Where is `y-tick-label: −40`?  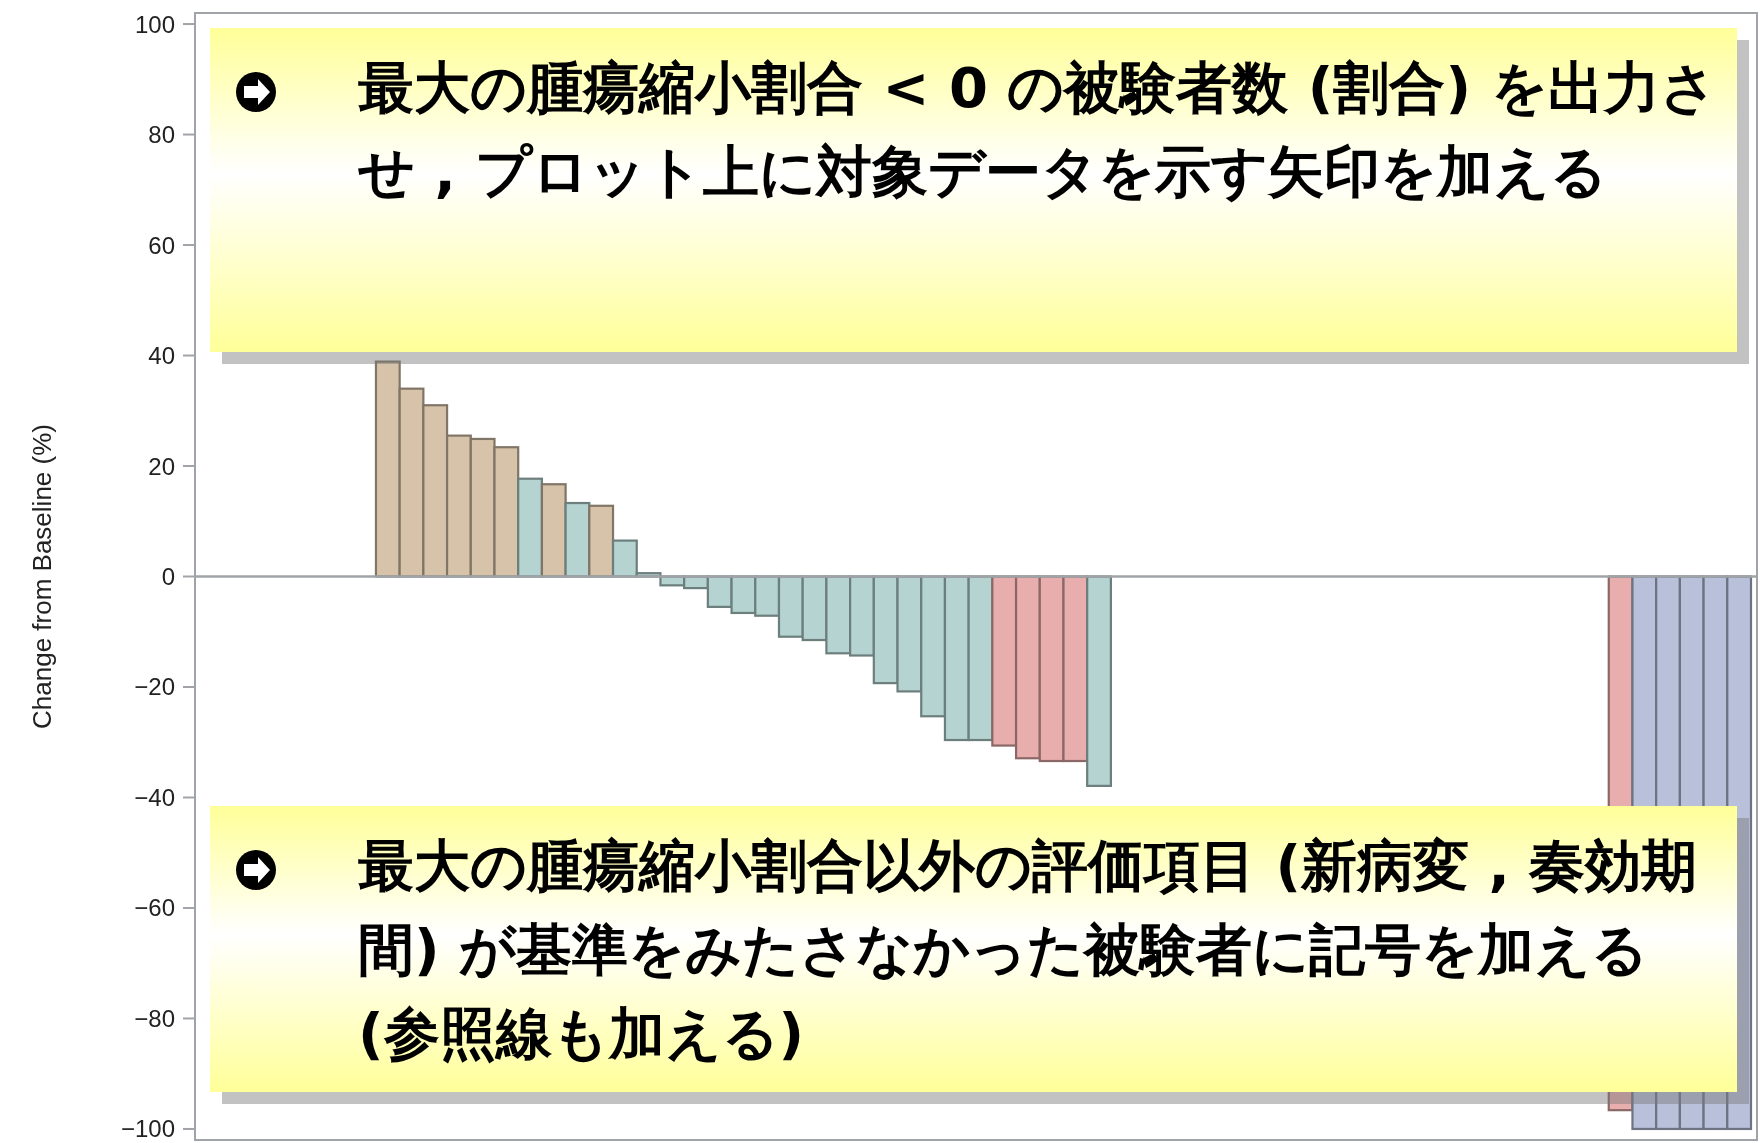 y-tick-label: −40 is located at coordinates (154, 797).